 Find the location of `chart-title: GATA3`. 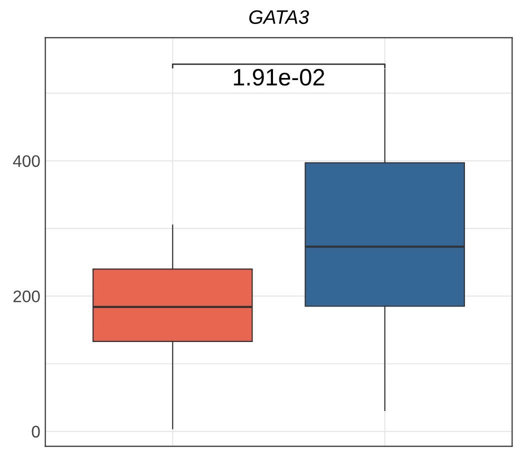

chart-title: GATA3 is located at coordinates (279, 17).